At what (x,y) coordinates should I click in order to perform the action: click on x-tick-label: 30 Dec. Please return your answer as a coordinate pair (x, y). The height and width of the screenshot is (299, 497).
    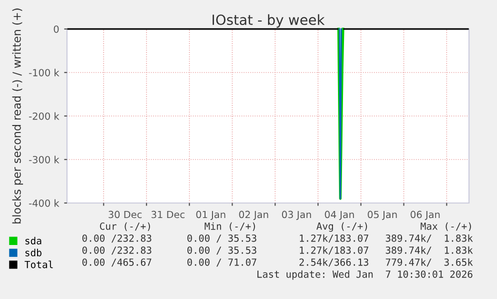
    Looking at the image, I should click on (125, 214).